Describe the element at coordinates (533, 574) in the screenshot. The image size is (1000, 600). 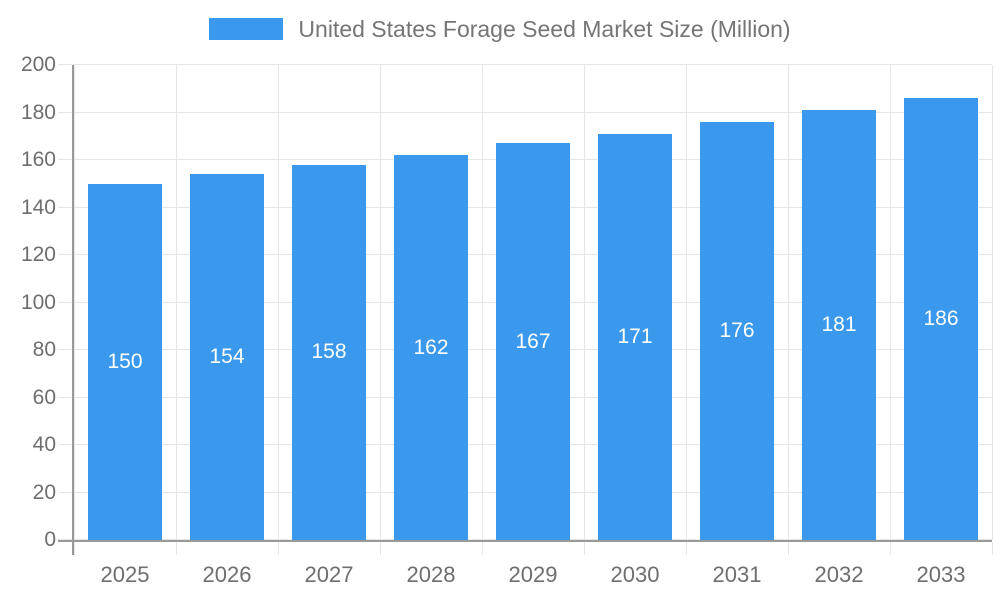
I see `x-tick-label: 2029` at that location.